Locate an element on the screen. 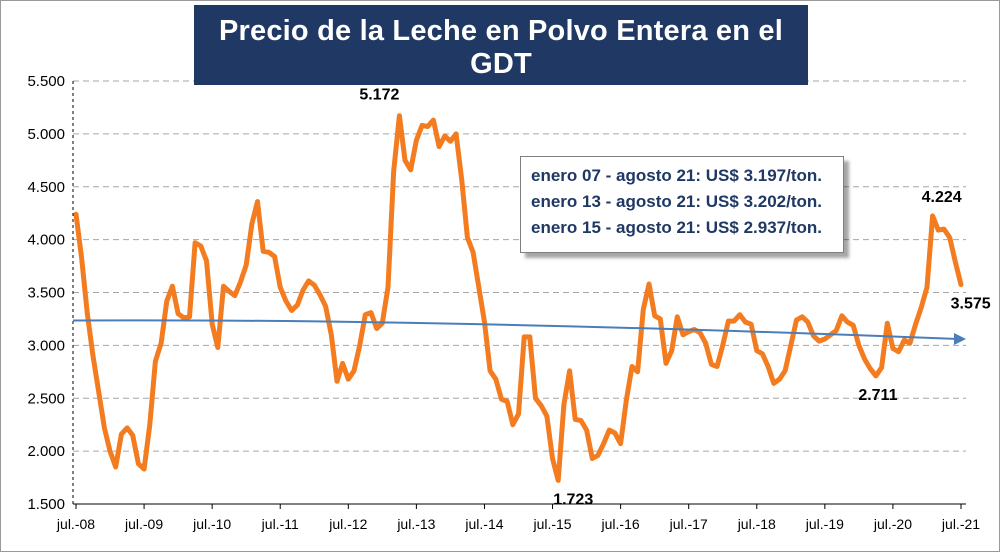 This screenshot has width=1000, height=552. y-tick-label: 4.500 is located at coordinates (46, 187).